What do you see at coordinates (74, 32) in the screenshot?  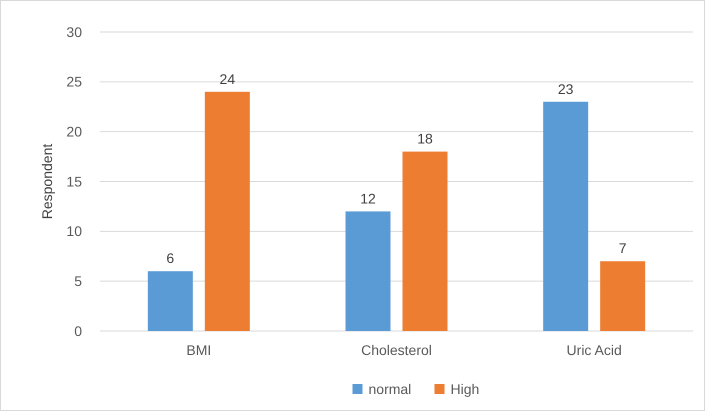 I see `y-tick-label: 30` at bounding box center [74, 32].